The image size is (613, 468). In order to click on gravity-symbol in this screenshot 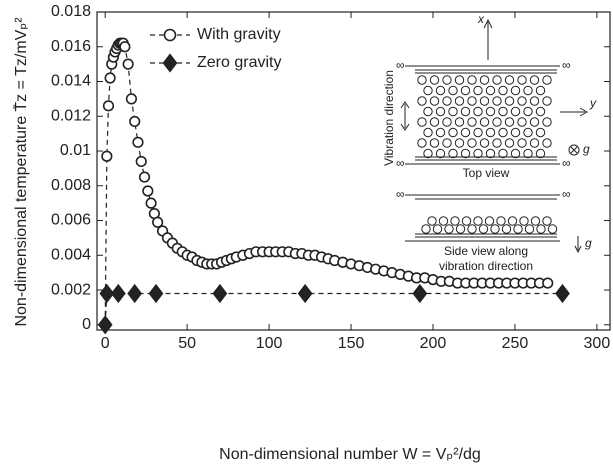, I will do `click(574, 150)`.